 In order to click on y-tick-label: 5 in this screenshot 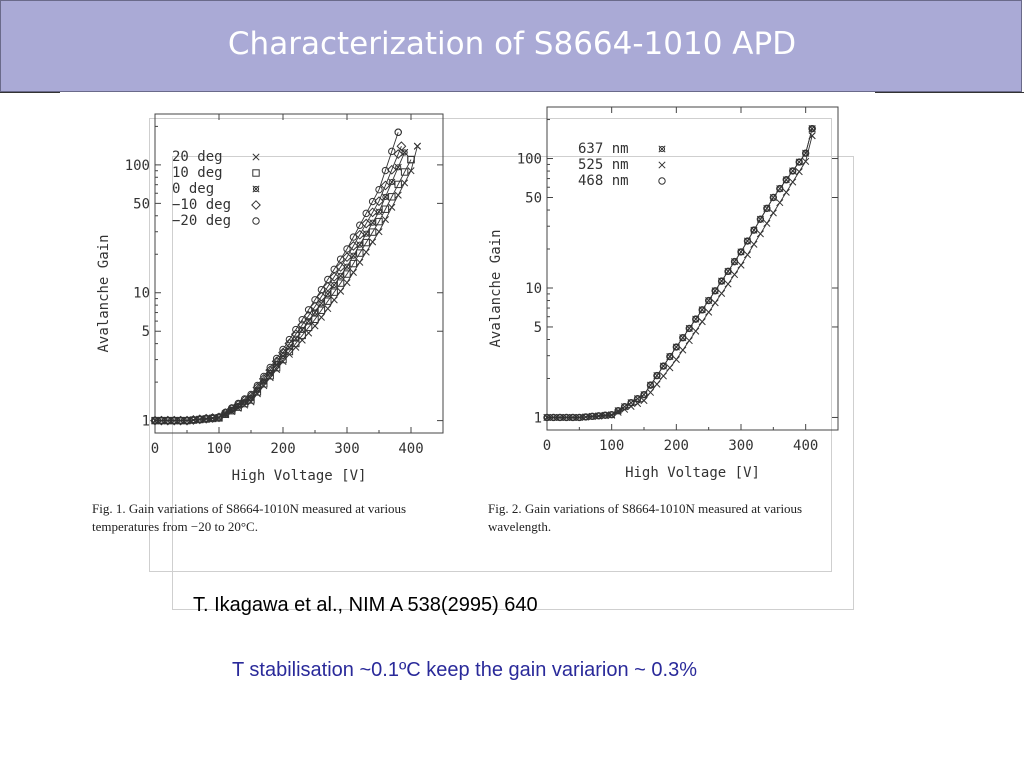, I will do `click(146, 332)`.